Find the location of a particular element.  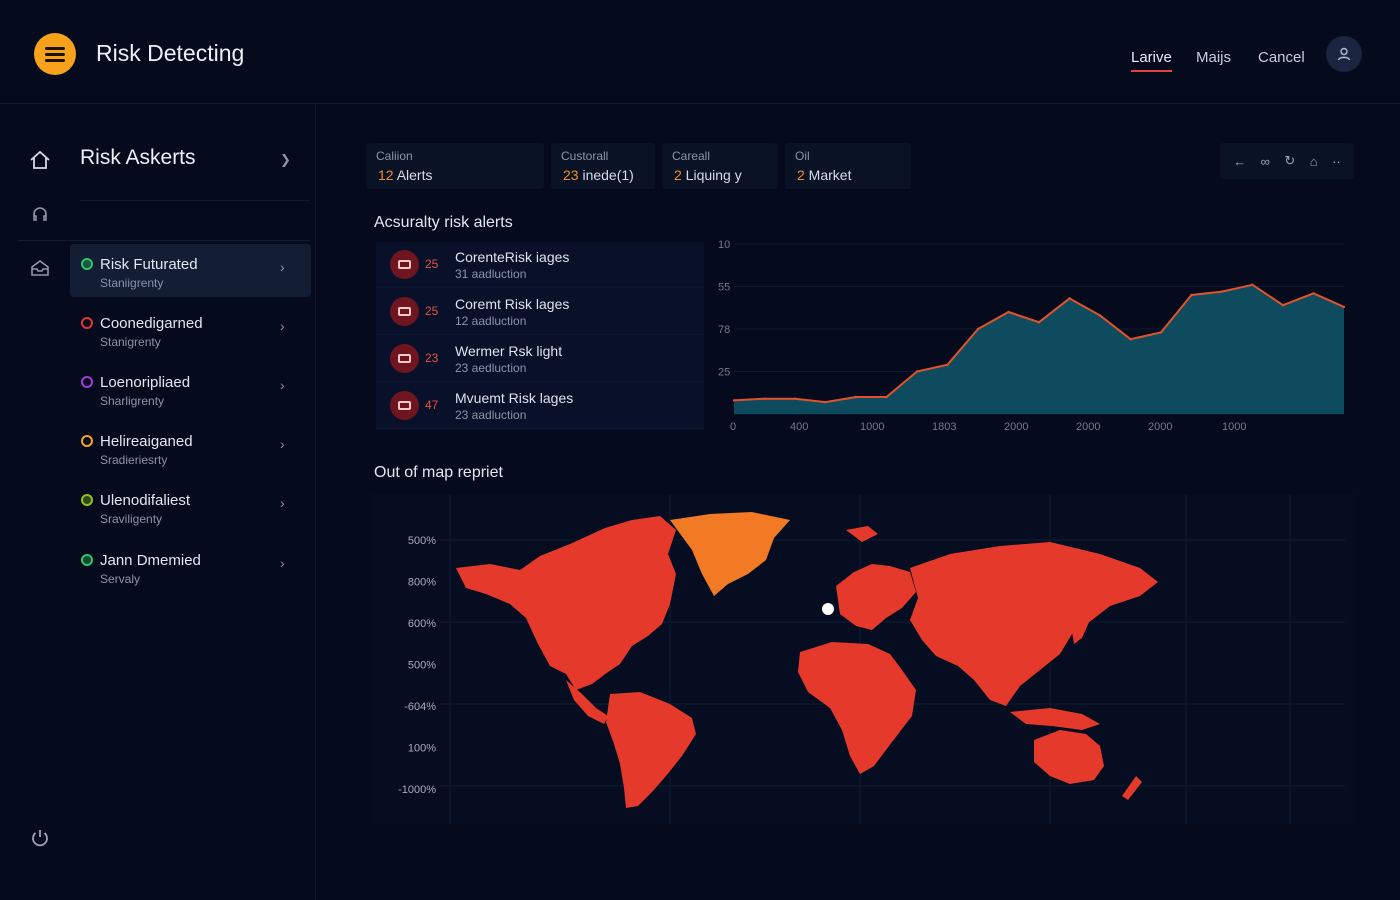

risk-item: Coonedigarned Stanigrenty › is located at coordinates (190, 329).